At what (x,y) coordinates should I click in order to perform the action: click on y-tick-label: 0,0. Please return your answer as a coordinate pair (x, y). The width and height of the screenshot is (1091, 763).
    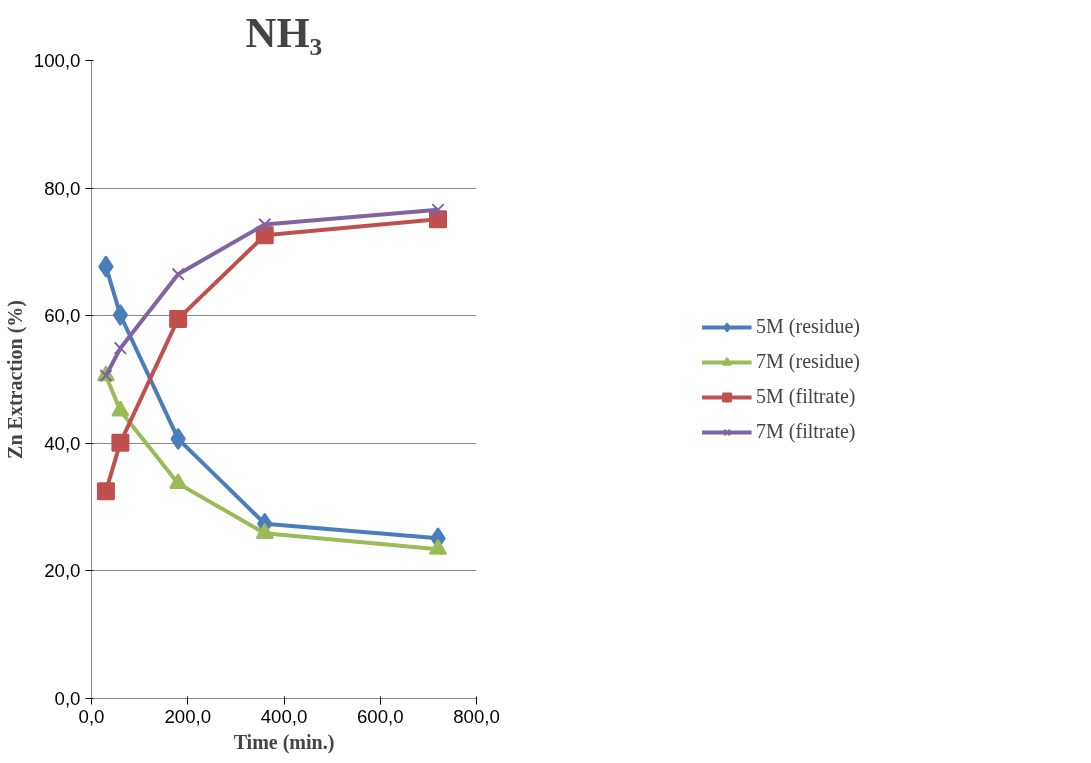
    Looking at the image, I should click on (67, 698).